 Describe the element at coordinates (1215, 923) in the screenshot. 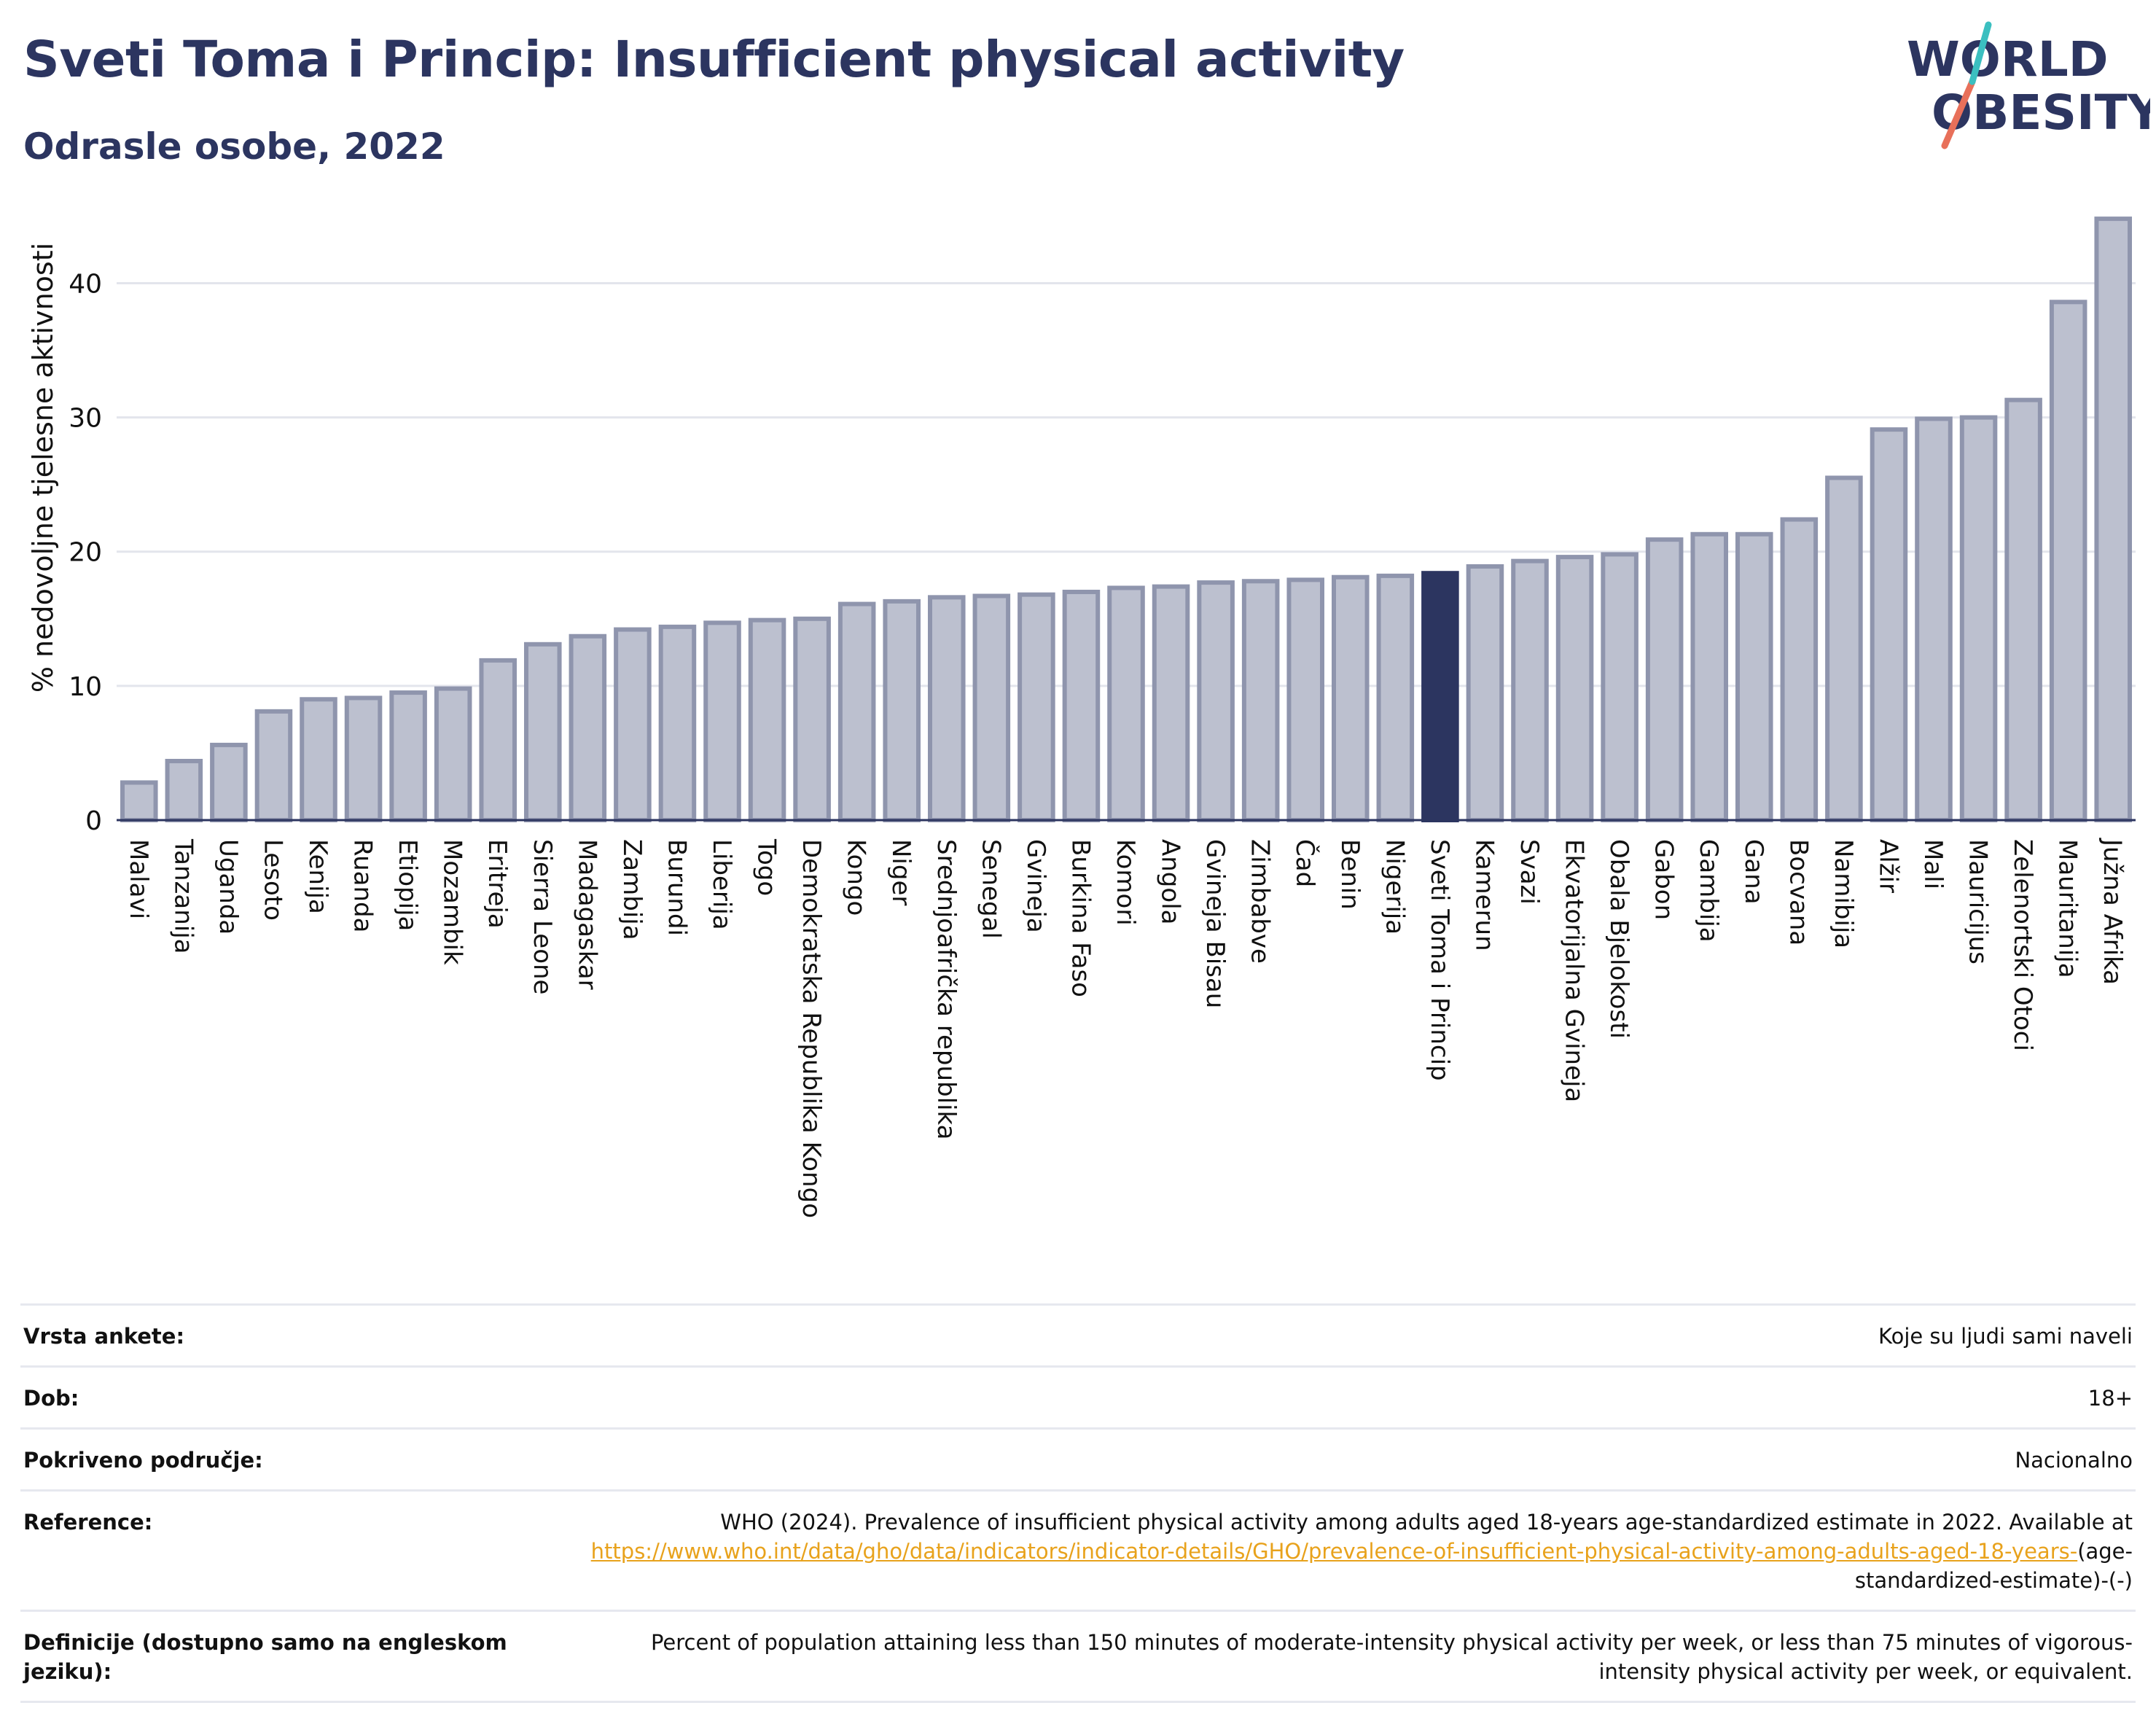

I see `x-tick-label: Gvineja Bisau` at that location.